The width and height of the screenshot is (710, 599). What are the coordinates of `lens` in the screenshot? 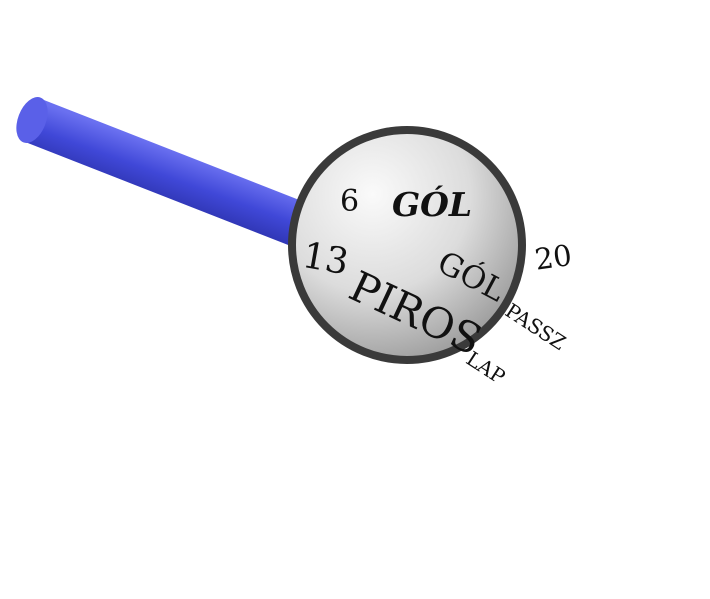 It's located at (407, 245).